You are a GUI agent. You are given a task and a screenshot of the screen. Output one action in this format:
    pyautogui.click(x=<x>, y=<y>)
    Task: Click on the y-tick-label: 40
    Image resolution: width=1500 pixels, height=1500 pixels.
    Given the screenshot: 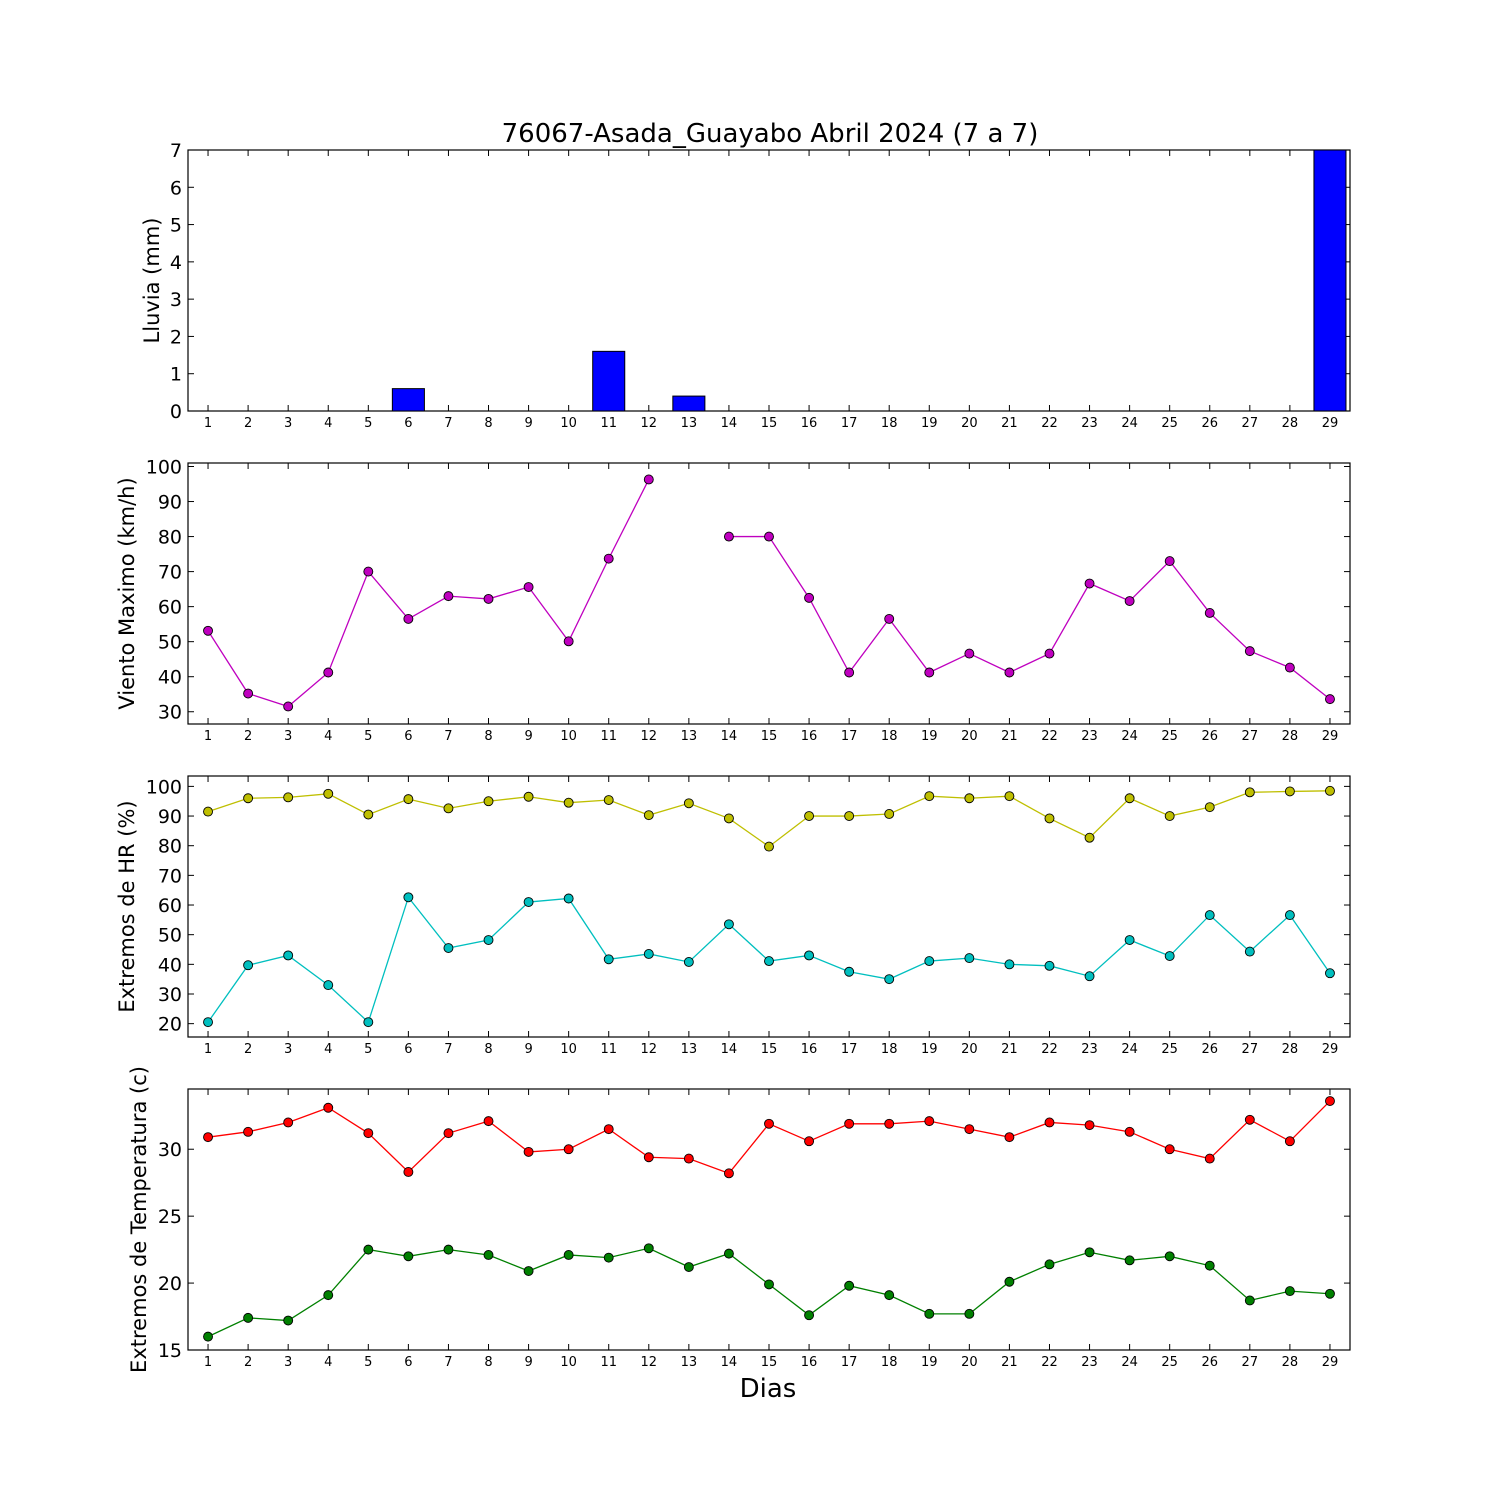 What is the action you would take?
    pyautogui.click(x=170, y=965)
    